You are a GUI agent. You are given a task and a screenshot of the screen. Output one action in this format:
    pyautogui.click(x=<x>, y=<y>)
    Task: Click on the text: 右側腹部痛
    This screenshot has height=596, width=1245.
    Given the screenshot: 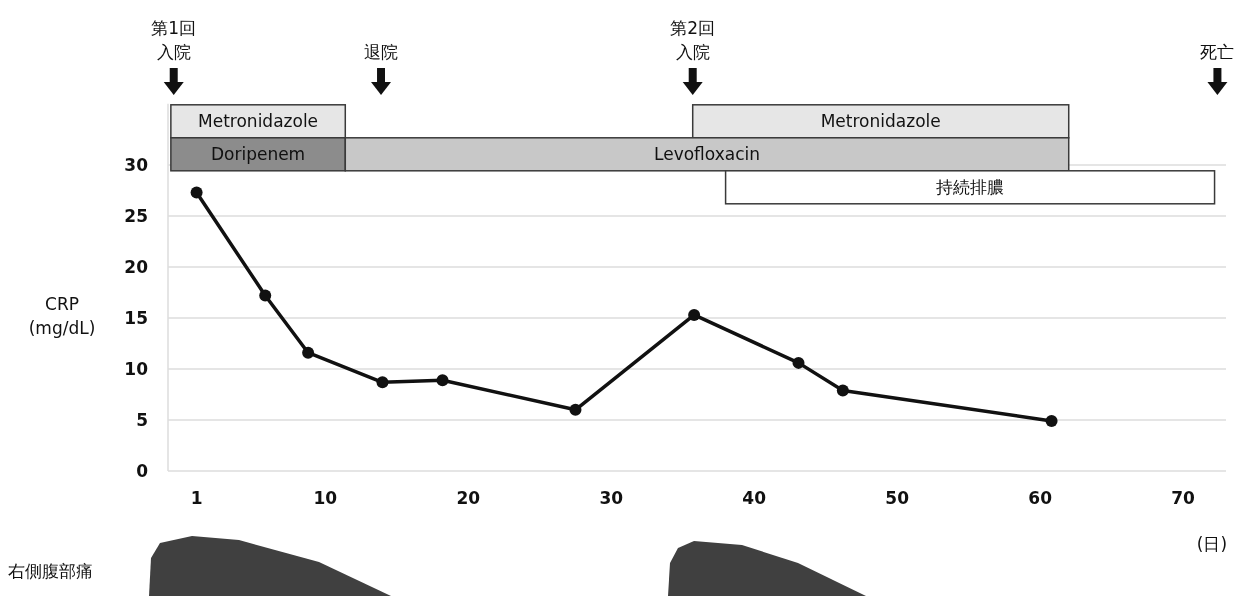 What is the action you would take?
    pyautogui.click(x=50, y=571)
    